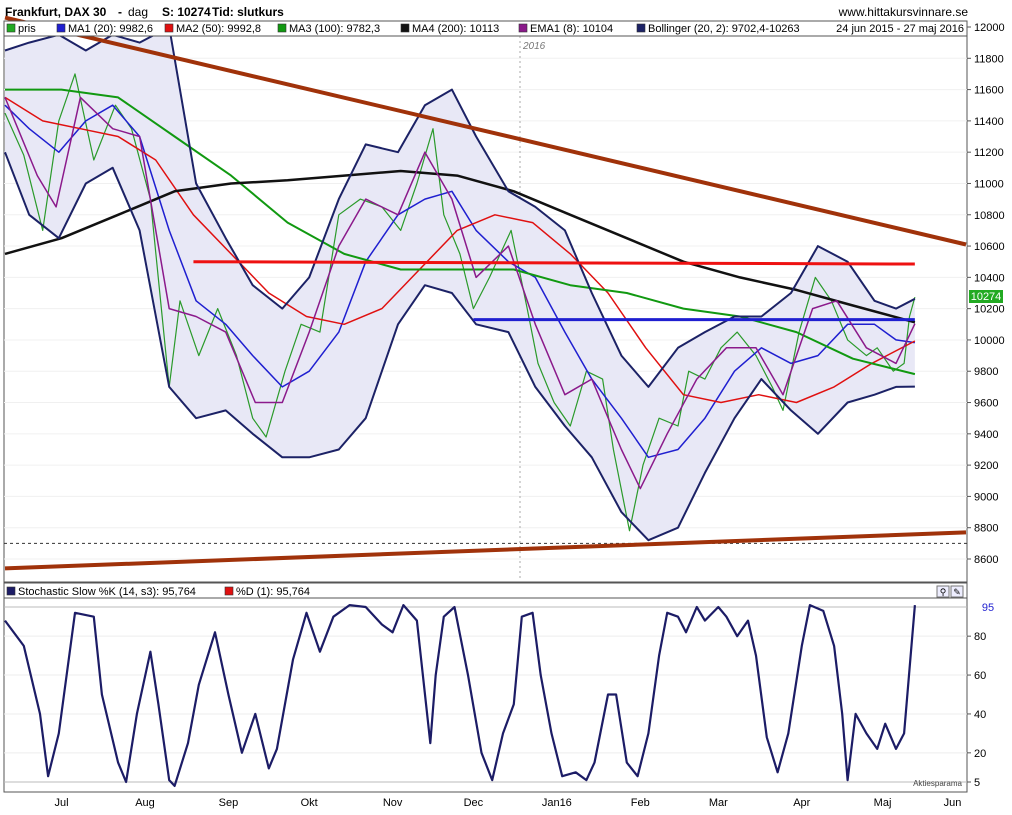 This screenshot has width=1012, height=815. What do you see at coordinates (989, 247) in the screenshot?
I see `price-tick-label: 10600` at bounding box center [989, 247].